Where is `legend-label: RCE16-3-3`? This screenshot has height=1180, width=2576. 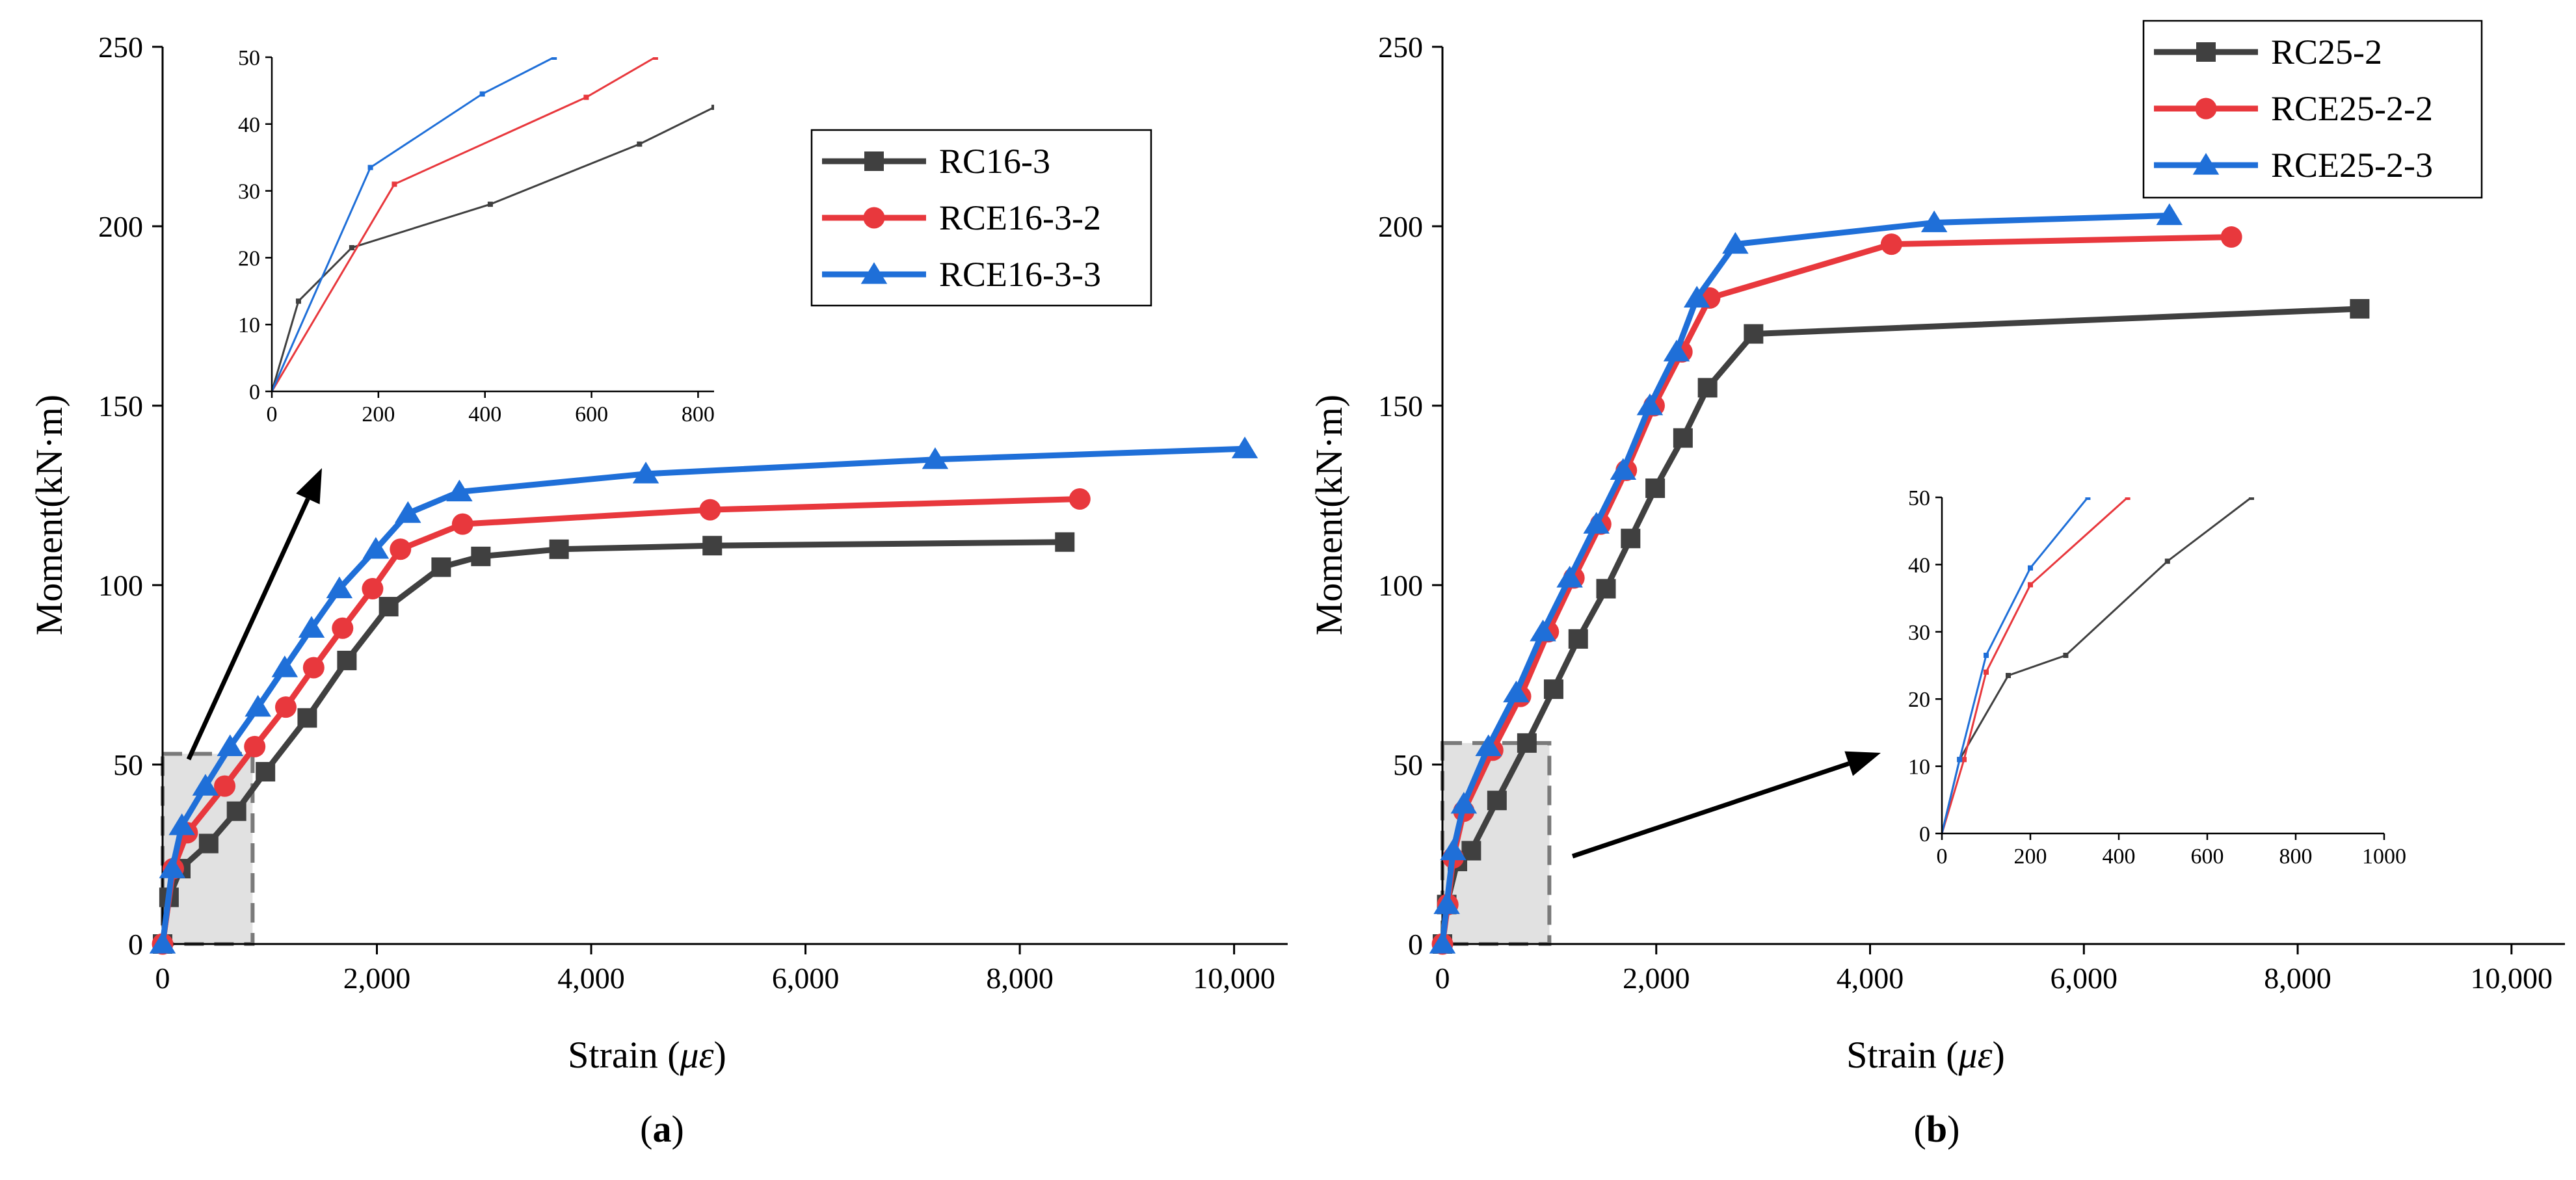
legend-label: RCE16-3-3 is located at coordinates (1020, 274).